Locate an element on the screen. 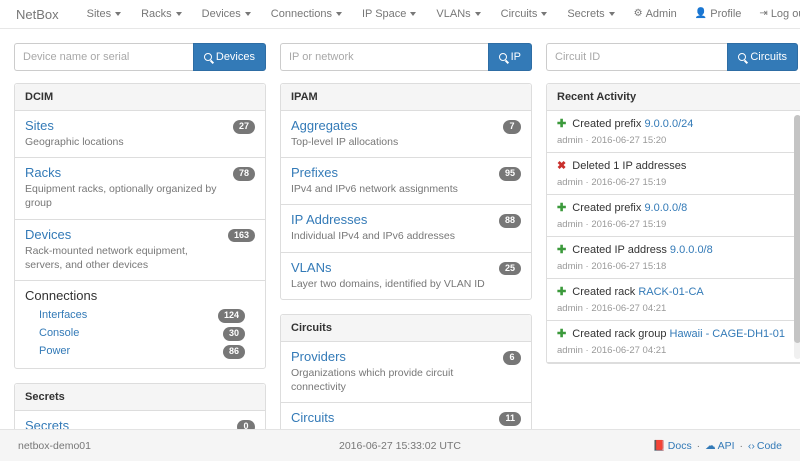  nav-item-connections: Connections is located at coordinates (306, 14).